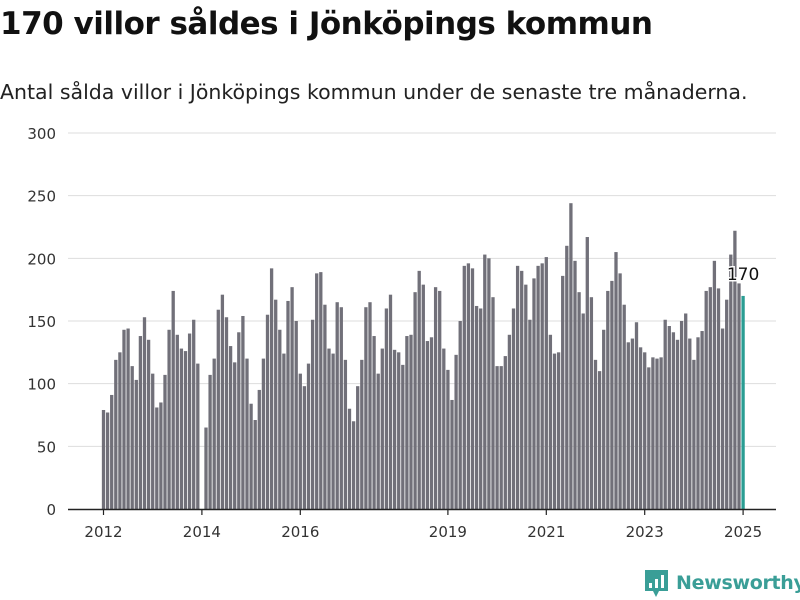  Describe the element at coordinates (448, 532) in the screenshot. I see `x-tick-label: 2019` at that location.